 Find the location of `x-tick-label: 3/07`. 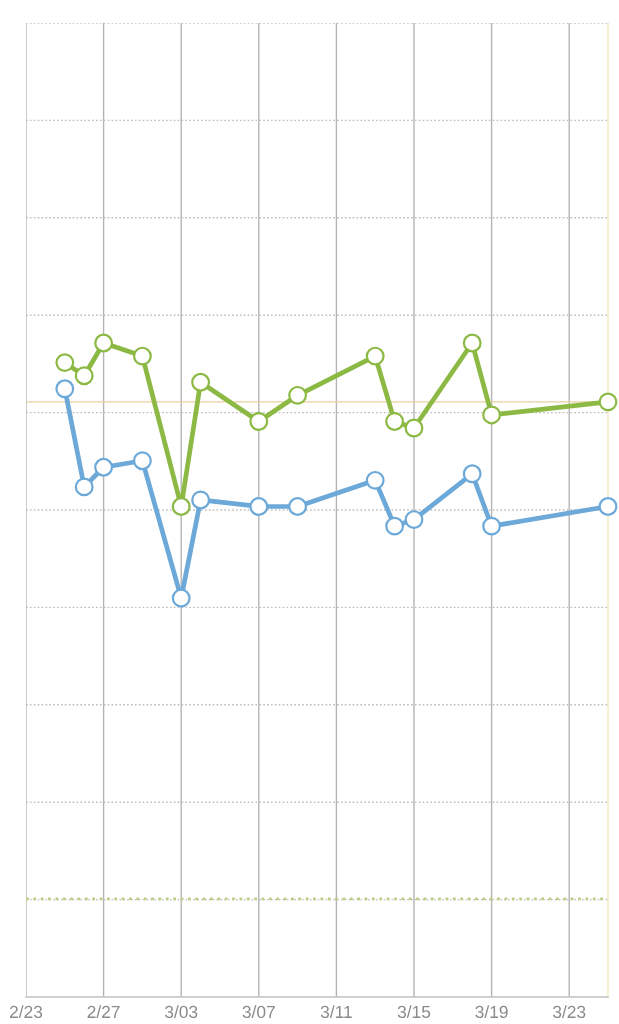

x-tick-label: 3/07 is located at coordinates (258, 1012).